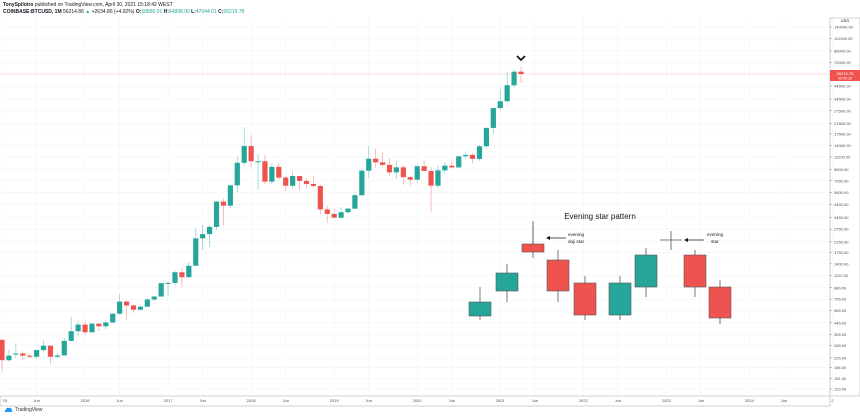  I want to click on svg-text: 112000.00, so click(843, 38).